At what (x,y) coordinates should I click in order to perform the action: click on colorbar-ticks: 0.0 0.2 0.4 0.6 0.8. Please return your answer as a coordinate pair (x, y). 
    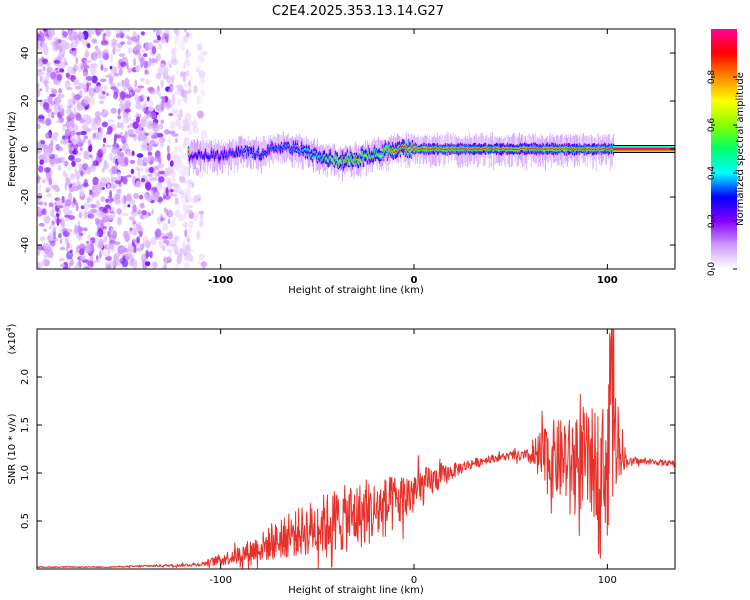
    Looking at the image, I should click on (722, 173).